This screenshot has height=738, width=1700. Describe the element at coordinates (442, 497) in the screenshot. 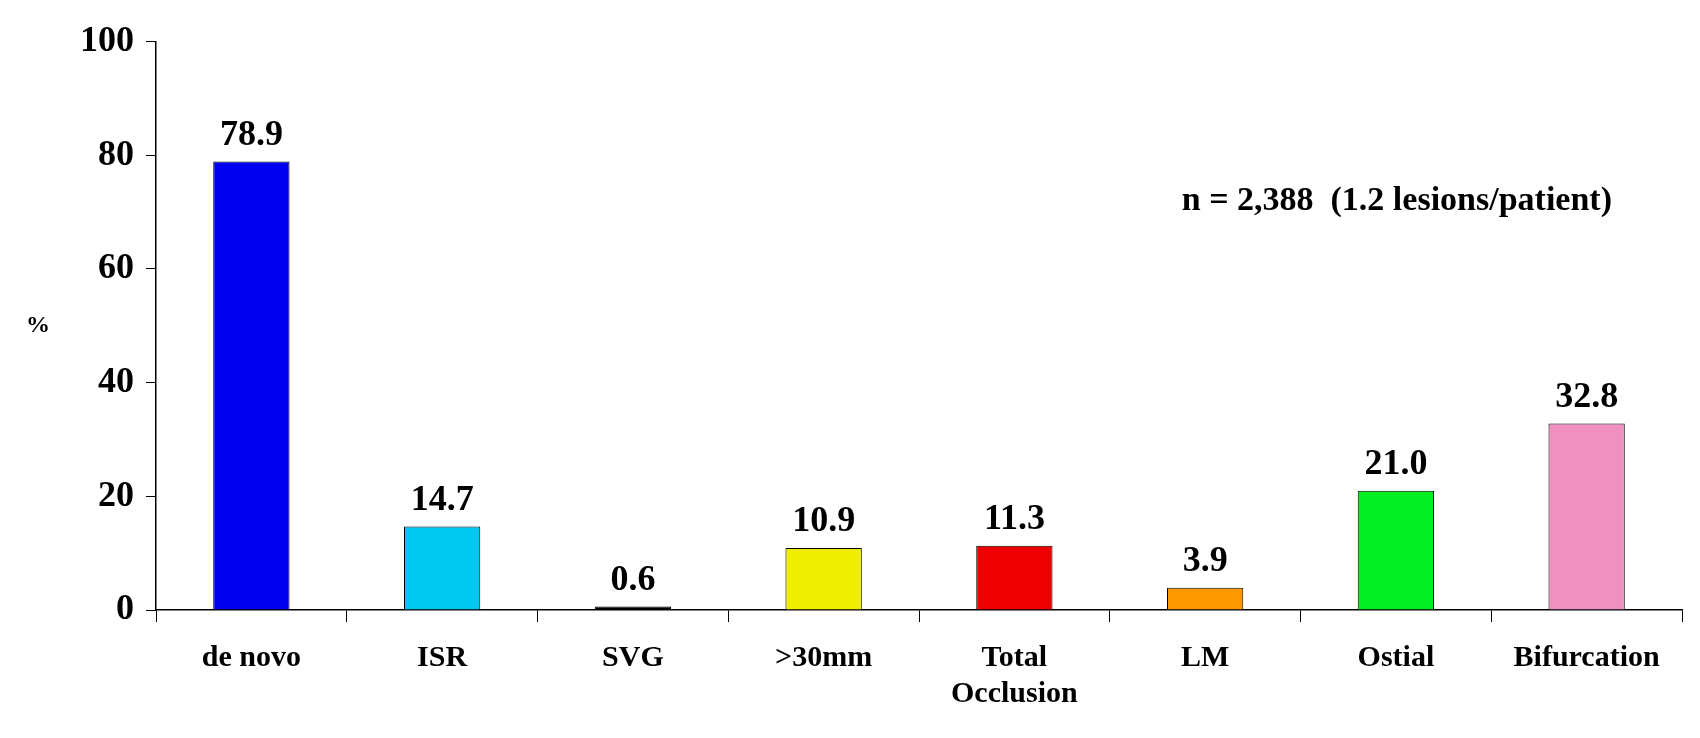

I see `data-label: 14.7` at that location.